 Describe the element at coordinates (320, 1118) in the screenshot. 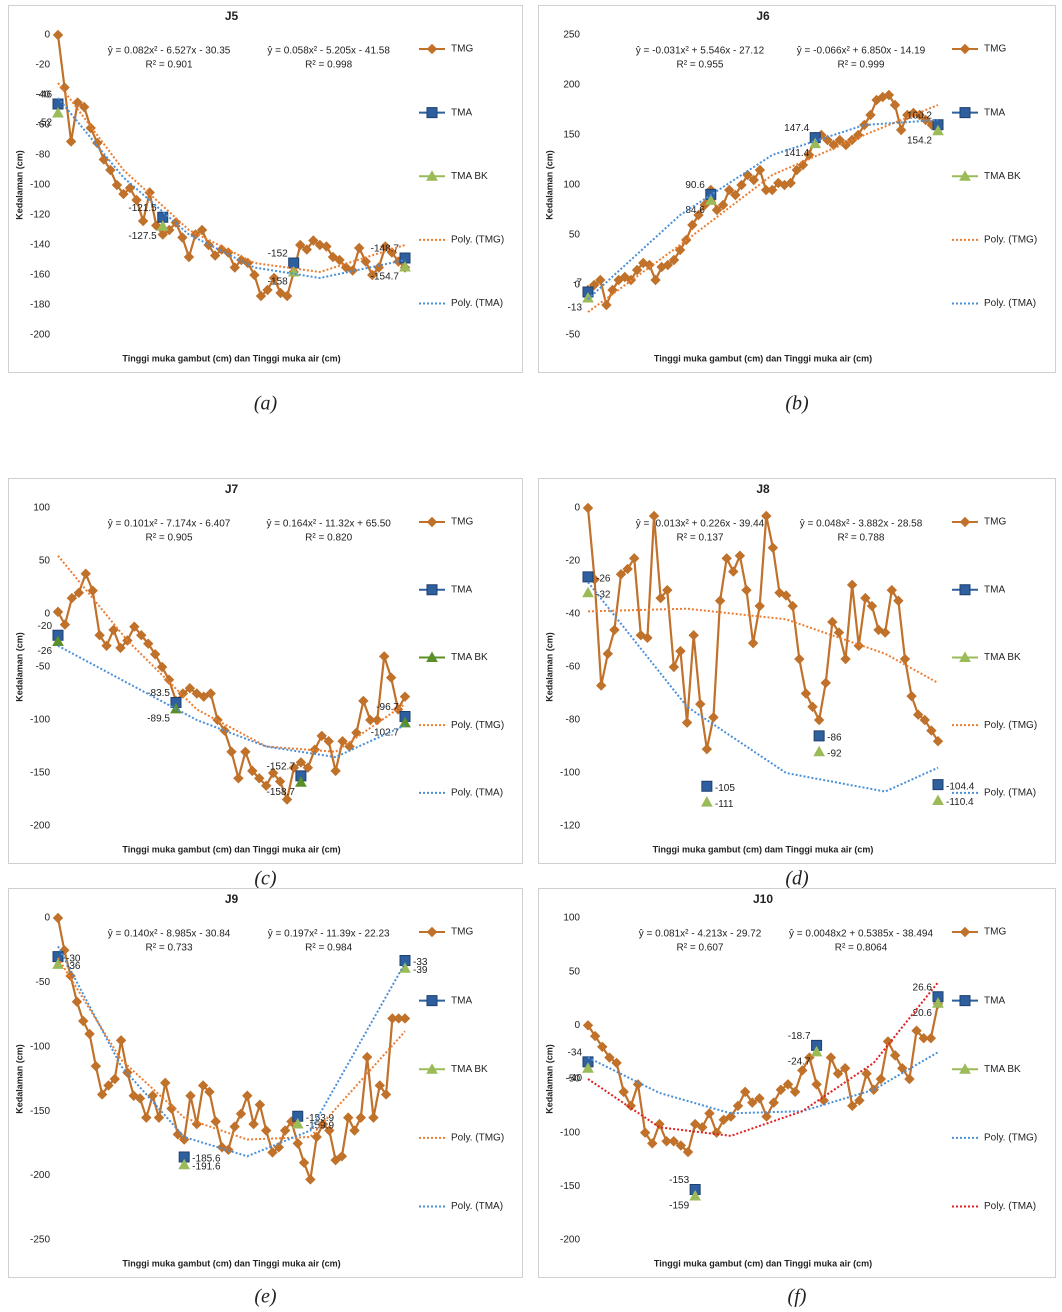

I see `data-label: -153.9` at that location.